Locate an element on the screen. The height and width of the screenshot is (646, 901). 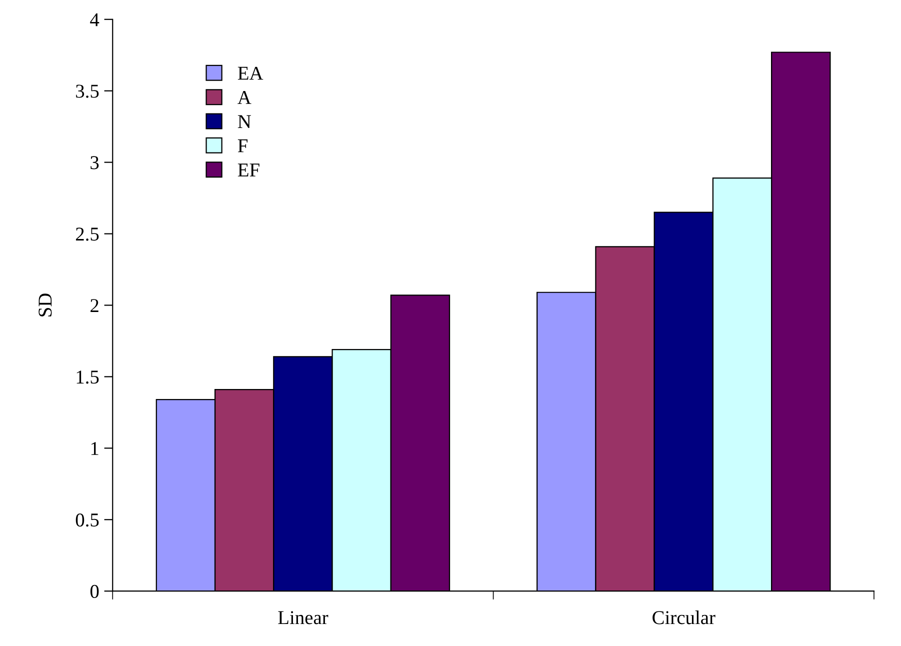
legend-label: F is located at coordinates (243, 145).